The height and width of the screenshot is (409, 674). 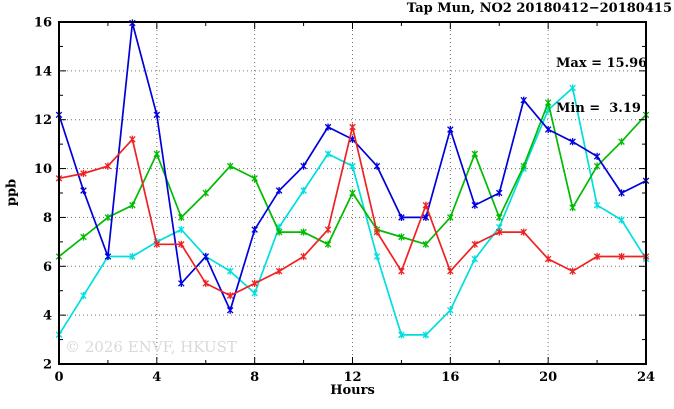 I want to click on x-tick-label: 24, so click(x=646, y=377).